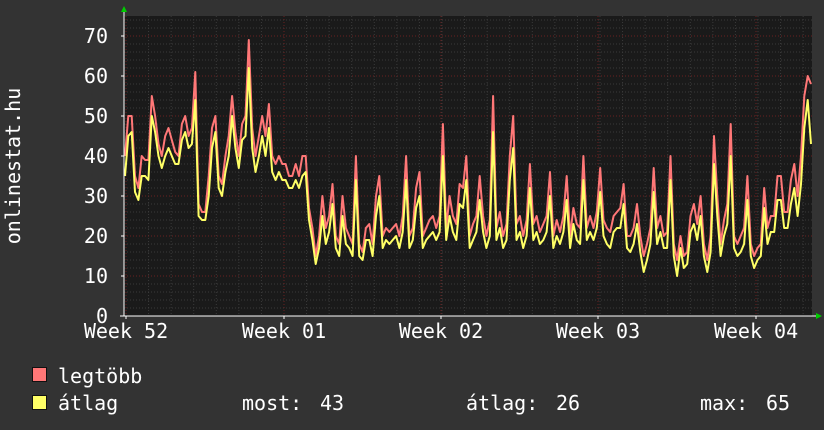 The width and height of the screenshot is (824, 430). I want to click on y-tick-label: 40, so click(96, 156).